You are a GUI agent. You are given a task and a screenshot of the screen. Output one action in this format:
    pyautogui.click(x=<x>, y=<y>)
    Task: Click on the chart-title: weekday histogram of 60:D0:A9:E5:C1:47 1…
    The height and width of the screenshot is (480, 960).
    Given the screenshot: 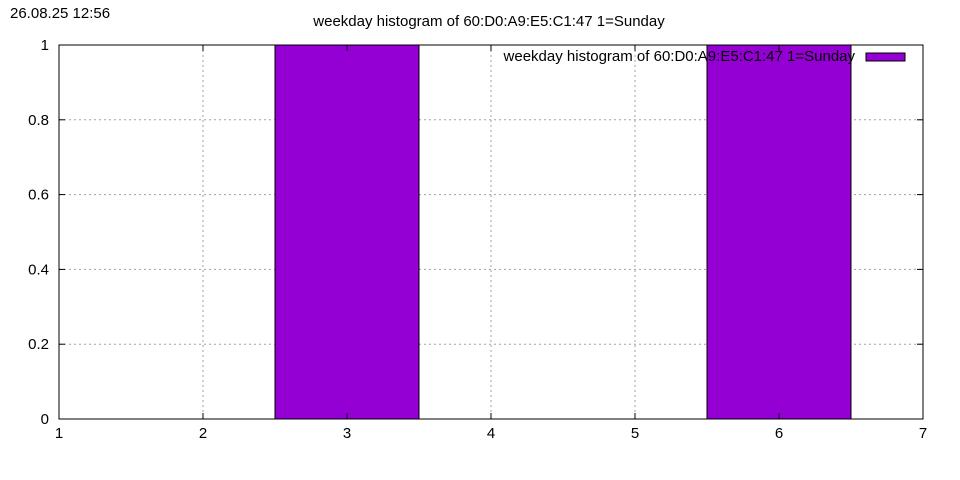 What is the action you would take?
    pyautogui.click(x=488, y=21)
    